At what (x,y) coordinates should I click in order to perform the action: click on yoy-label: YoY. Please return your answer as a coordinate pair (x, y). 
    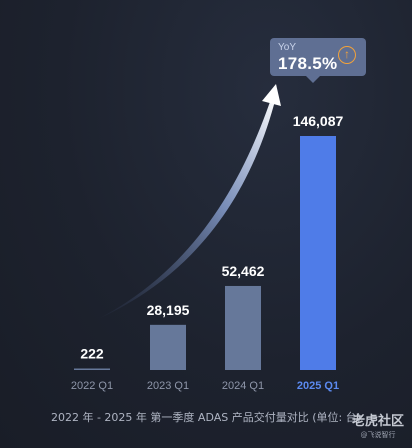
    Looking at the image, I should click on (287, 47).